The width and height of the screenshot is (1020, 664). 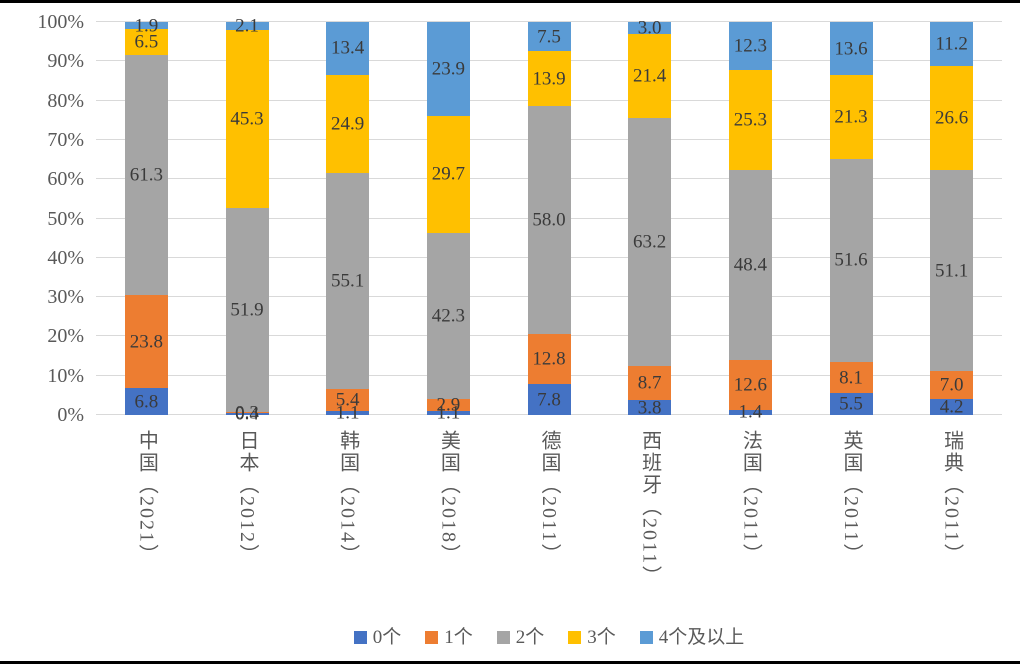 What do you see at coordinates (65, 336) in the screenshot?
I see `y-axis-tick-label: 20%` at bounding box center [65, 336].